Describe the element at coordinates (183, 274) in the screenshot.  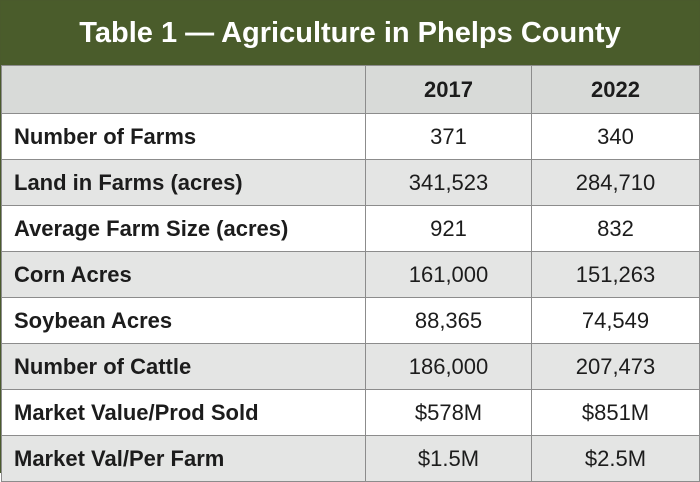
I see `row-label: Corn Acres` at that location.